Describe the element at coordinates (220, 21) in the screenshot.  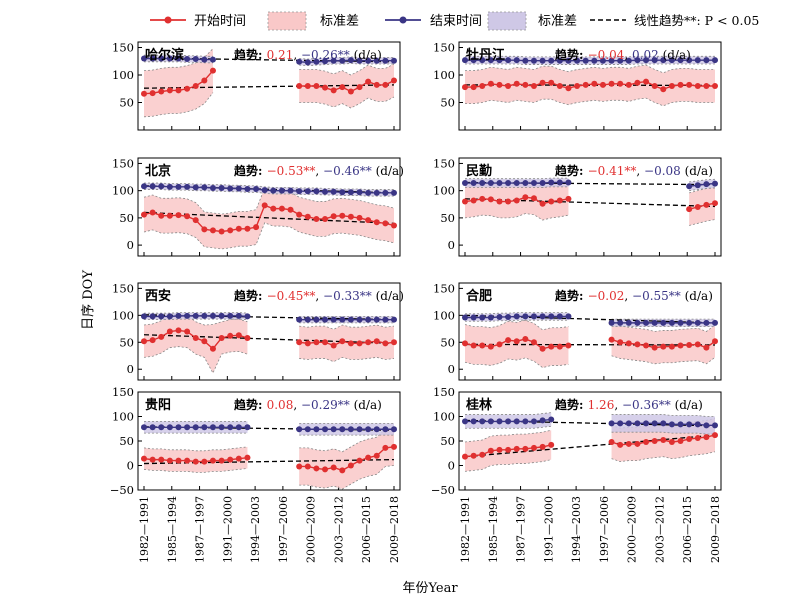
I see `legend-start-label: 开始时间` at that location.